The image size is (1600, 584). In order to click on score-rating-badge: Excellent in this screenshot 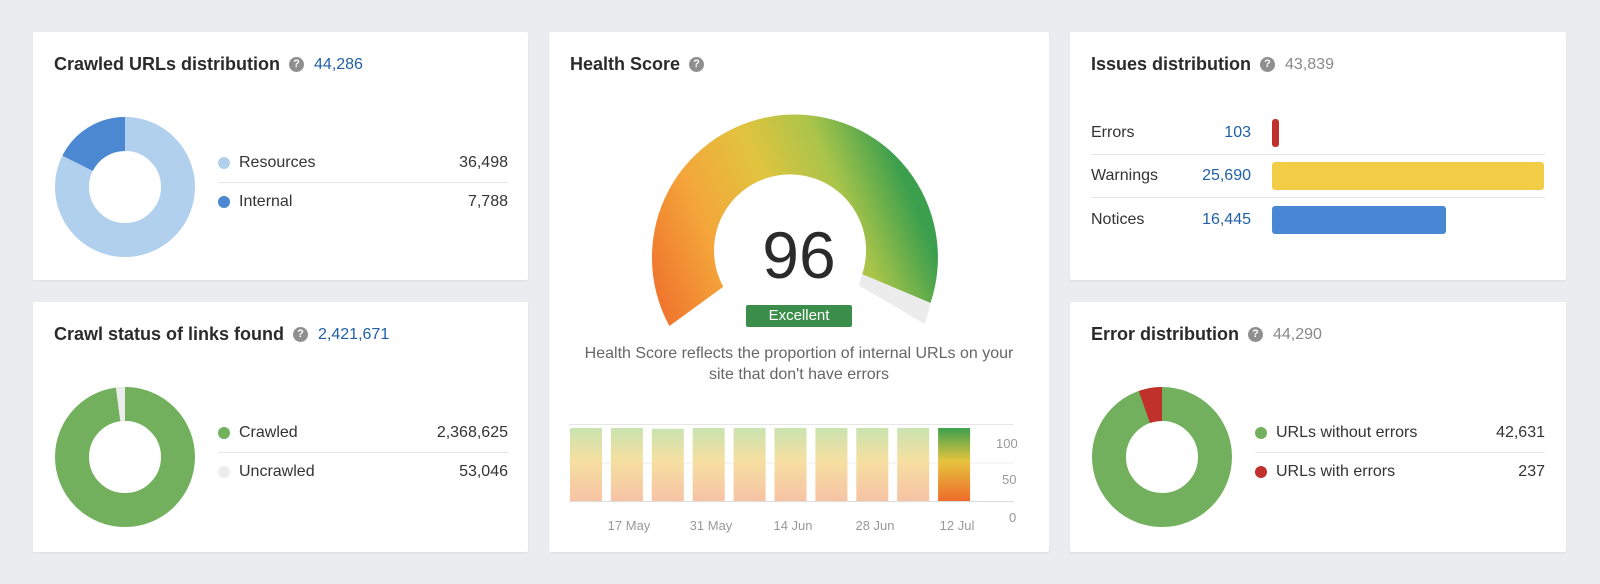, I will do `click(799, 316)`.